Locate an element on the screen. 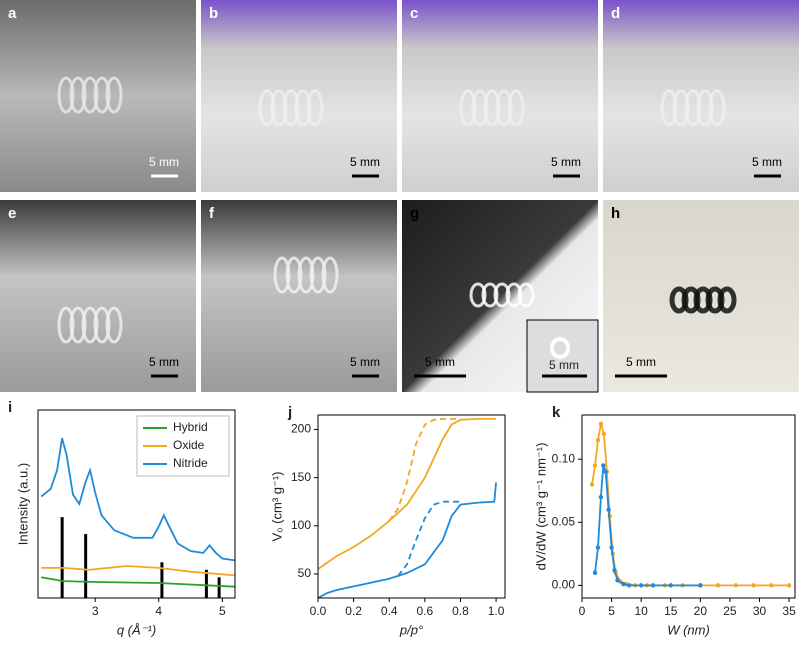  panel-letter: e is located at coordinates (12, 213).